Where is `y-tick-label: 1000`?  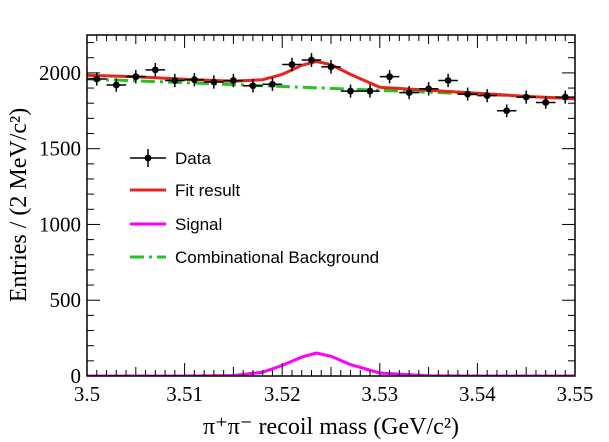
y-tick-label: 1000 is located at coordinates (60, 224).